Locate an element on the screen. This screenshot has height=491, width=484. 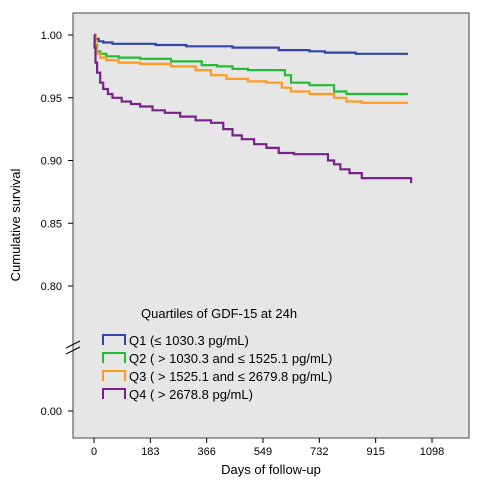
y-axis-label: Cumulative survival is located at coordinates (15, 225).